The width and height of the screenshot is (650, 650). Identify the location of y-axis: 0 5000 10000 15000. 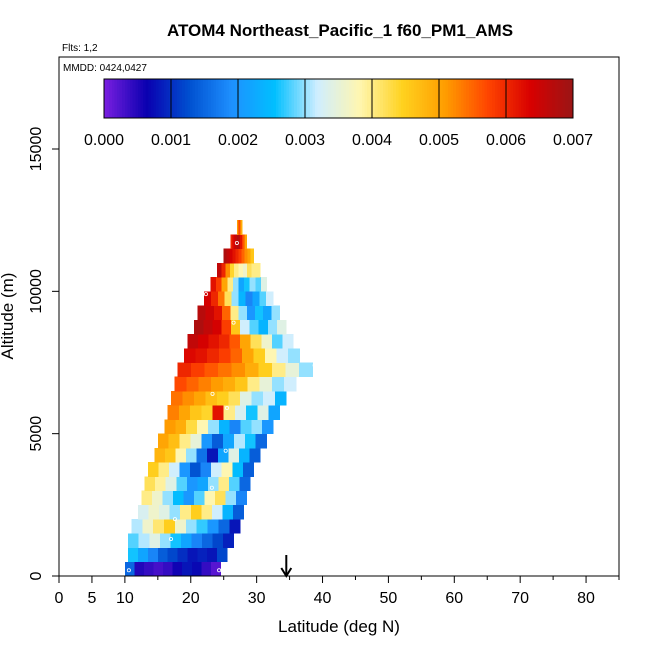
(43, 353).